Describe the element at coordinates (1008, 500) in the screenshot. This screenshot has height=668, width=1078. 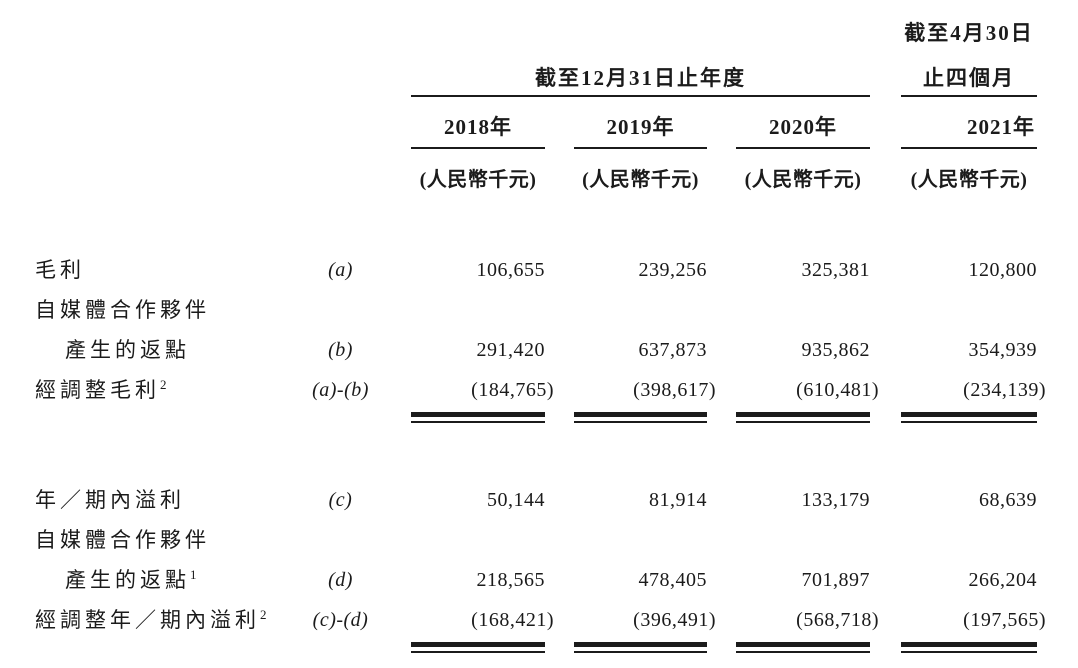
I see `value-text: 68,639` at that location.